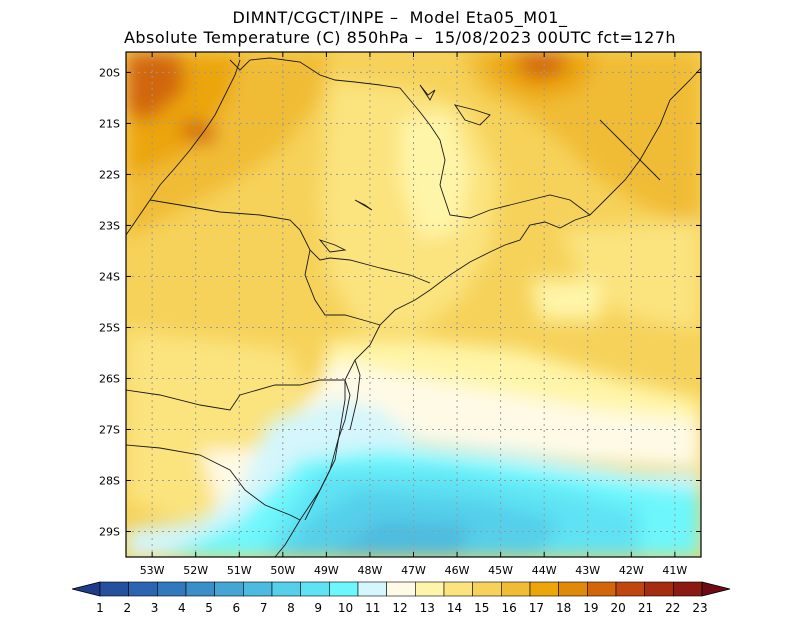  What do you see at coordinates (239, 570) in the screenshot?
I see `lon-tick-label: 51W` at bounding box center [239, 570].